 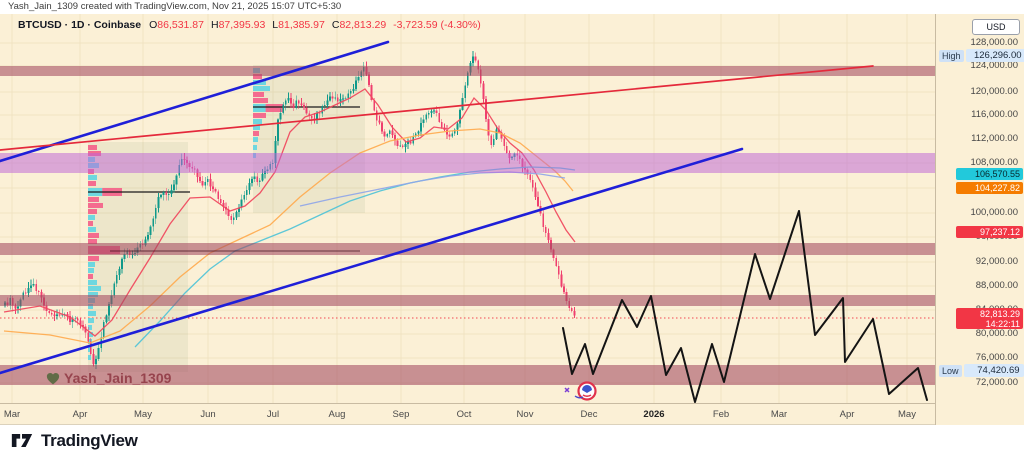 What do you see at coordinates (989, 188) in the screenshot?
I see `price-alert-tag: 104,227.82` at bounding box center [989, 188].